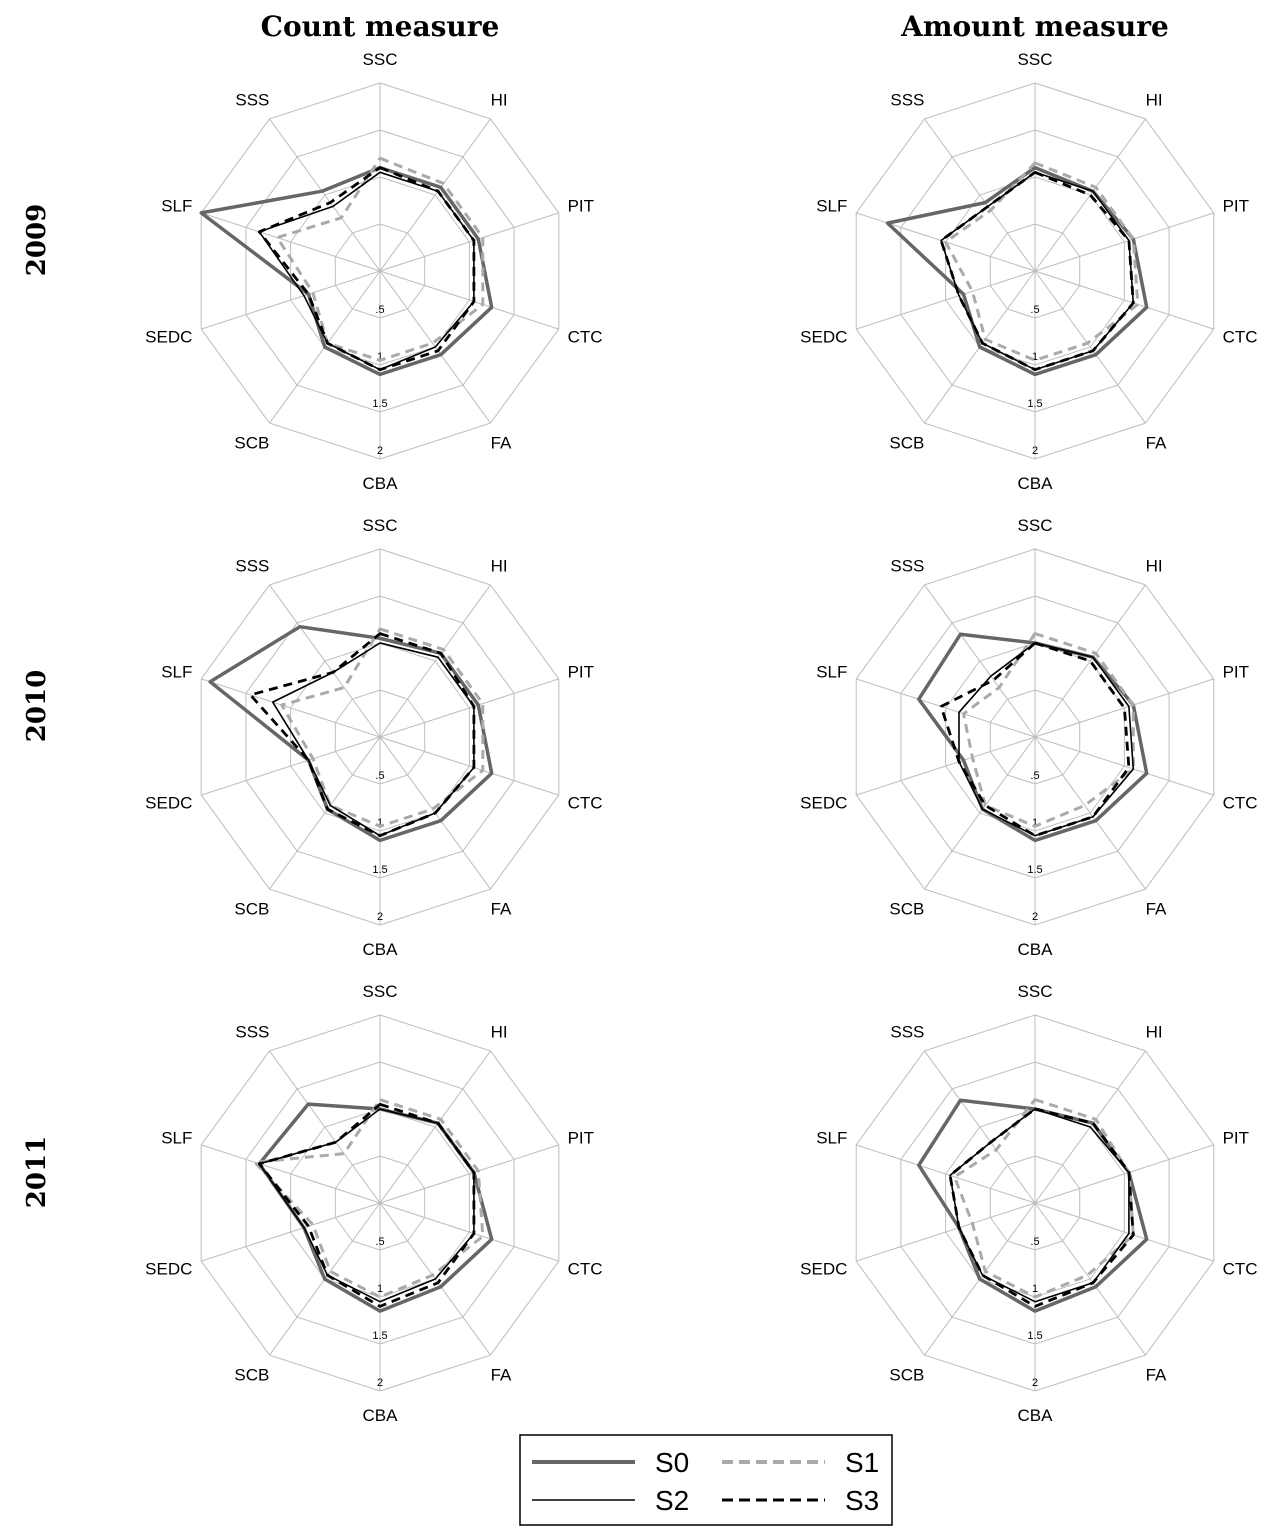 This screenshot has width=1271, height=1529. I want to click on legend-box, so click(706, 1480).